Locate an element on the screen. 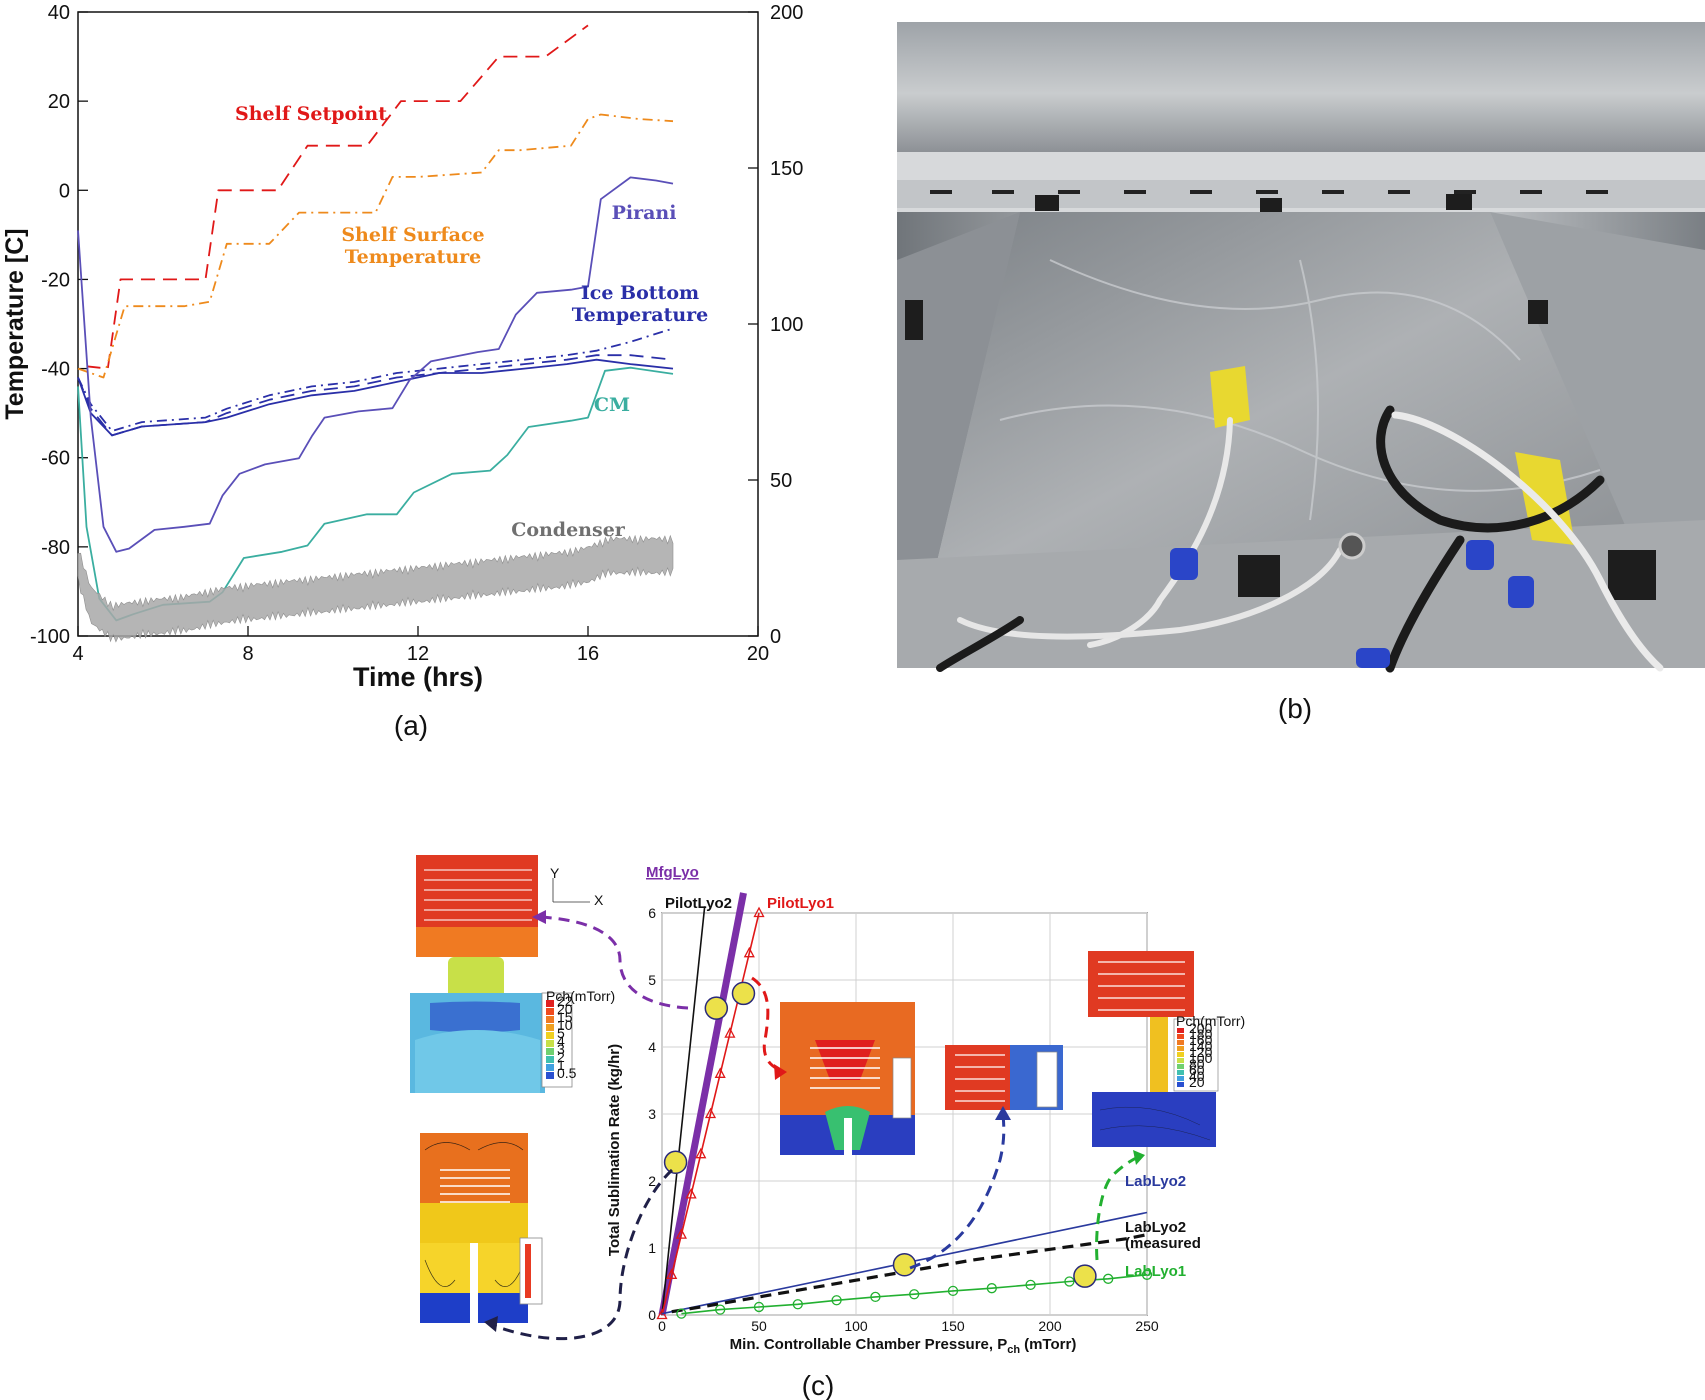 This screenshot has height=1400, width=1705. chart-a-x-tick-label: 12 is located at coordinates (418, 654).